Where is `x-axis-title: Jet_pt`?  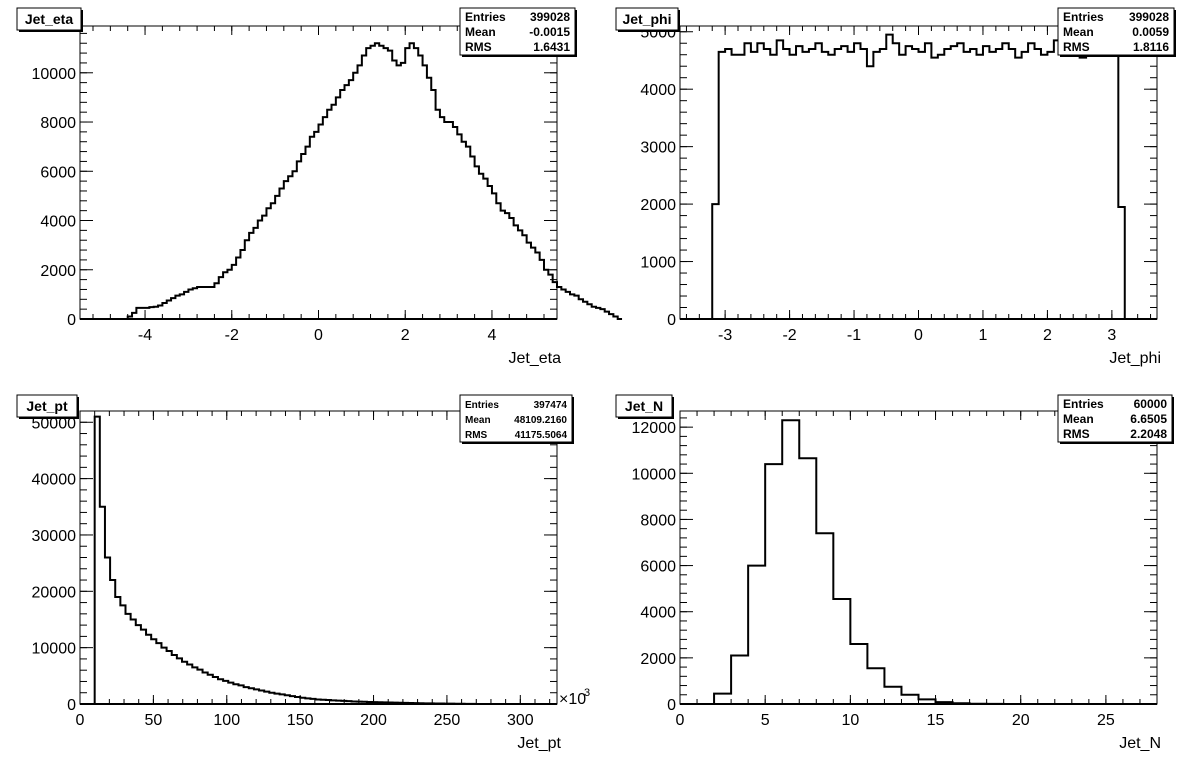
x-axis-title: Jet_pt is located at coordinates (539, 743).